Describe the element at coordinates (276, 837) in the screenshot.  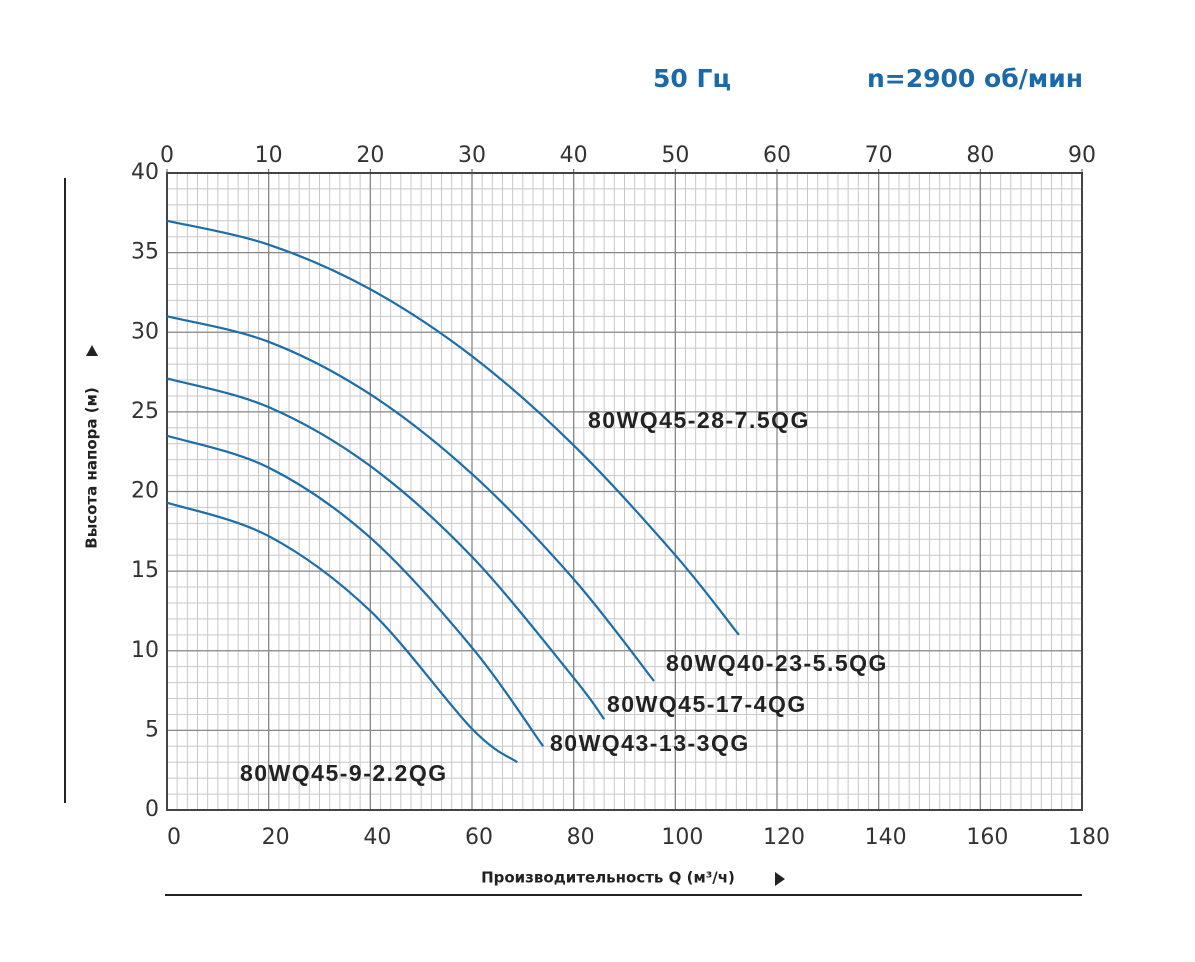
I see `x-tick-label: 20` at that location.